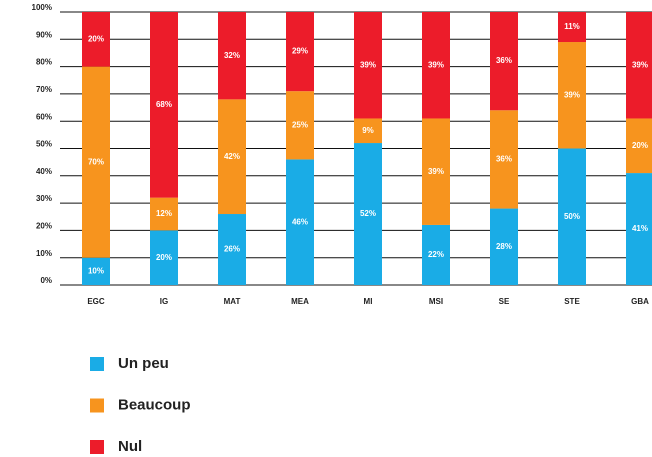 The width and height of the screenshot is (652, 457). Describe the element at coordinates (96, 301) in the screenshot. I see `x-tick-label: EGC` at that location.